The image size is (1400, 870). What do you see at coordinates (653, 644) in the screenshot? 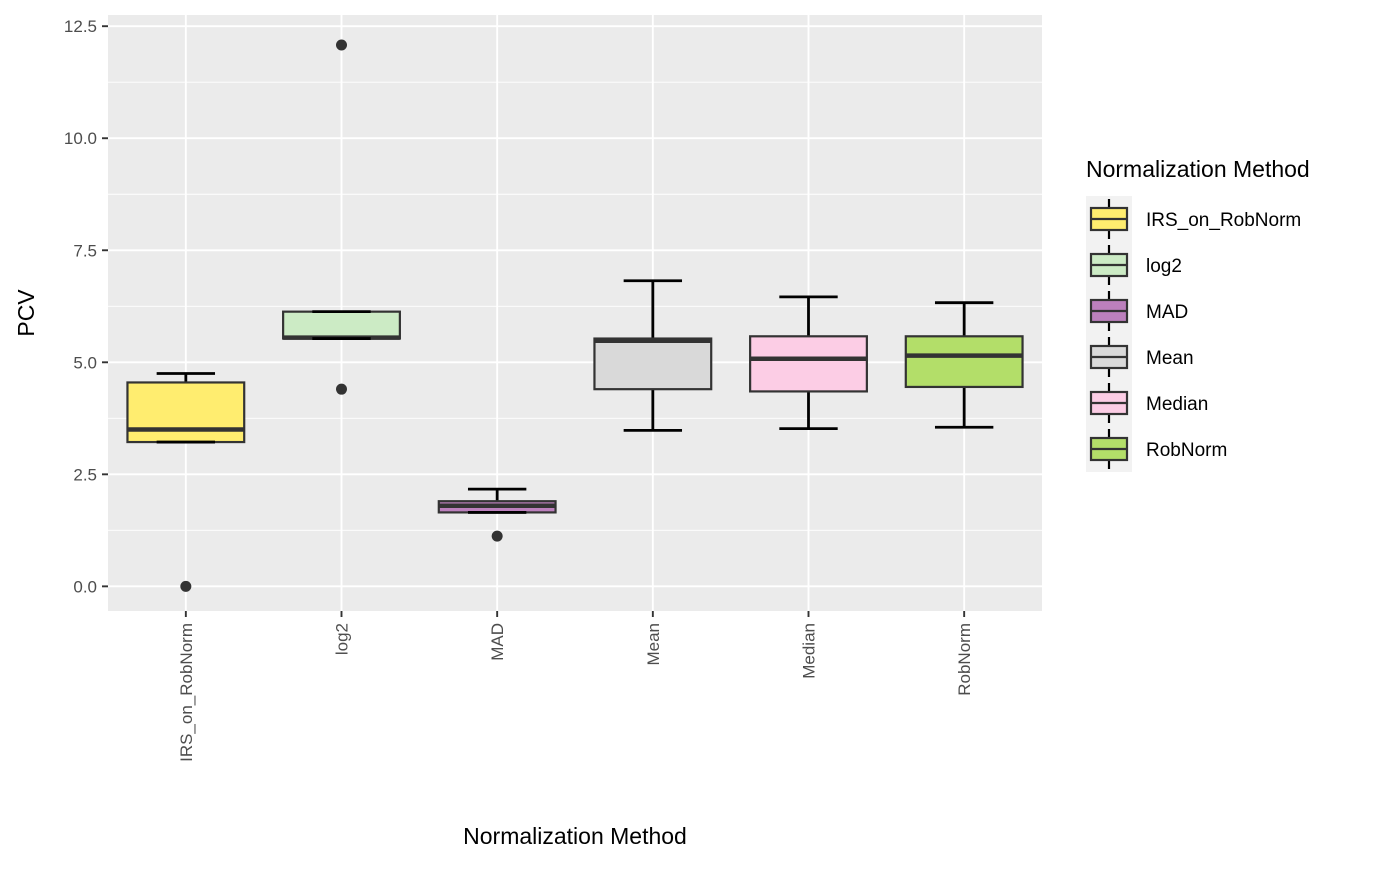
I see `x-tick-label: Mean` at bounding box center [653, 644].